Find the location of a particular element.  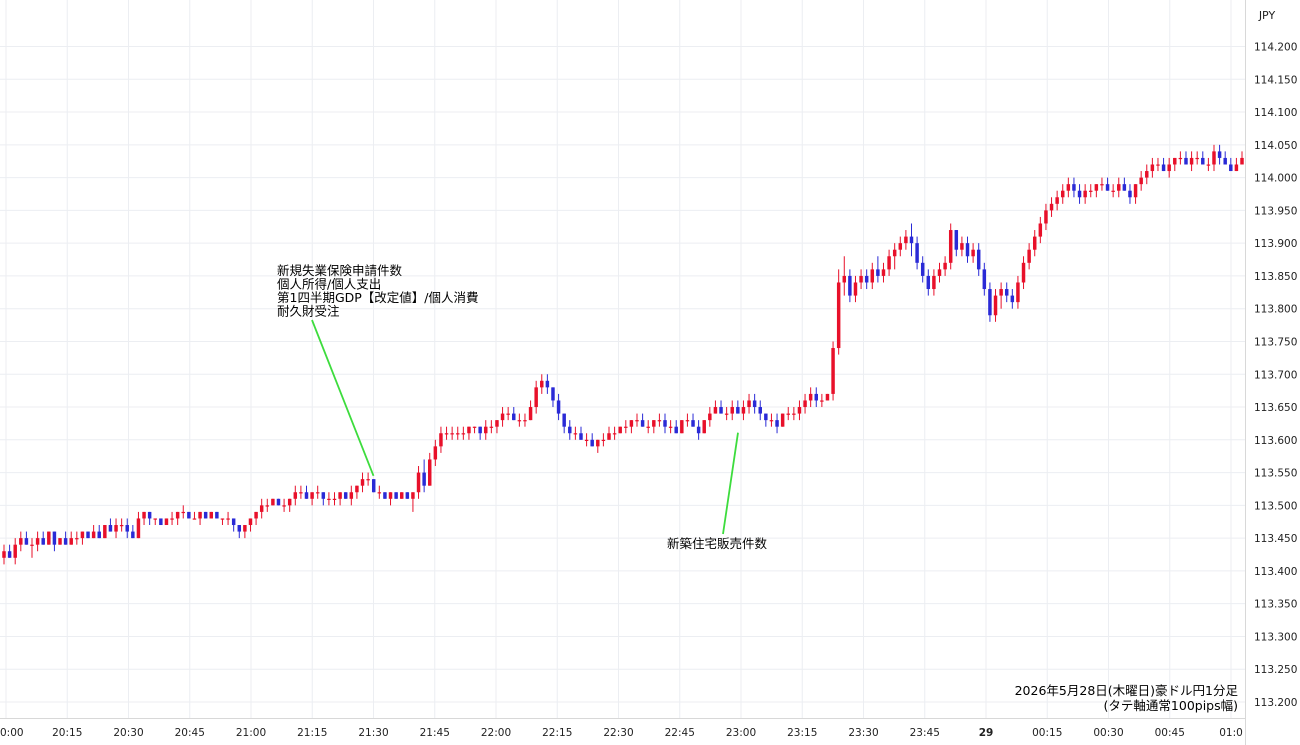

y-tick-label: 113.550 is located at coordinates (1275, 474).